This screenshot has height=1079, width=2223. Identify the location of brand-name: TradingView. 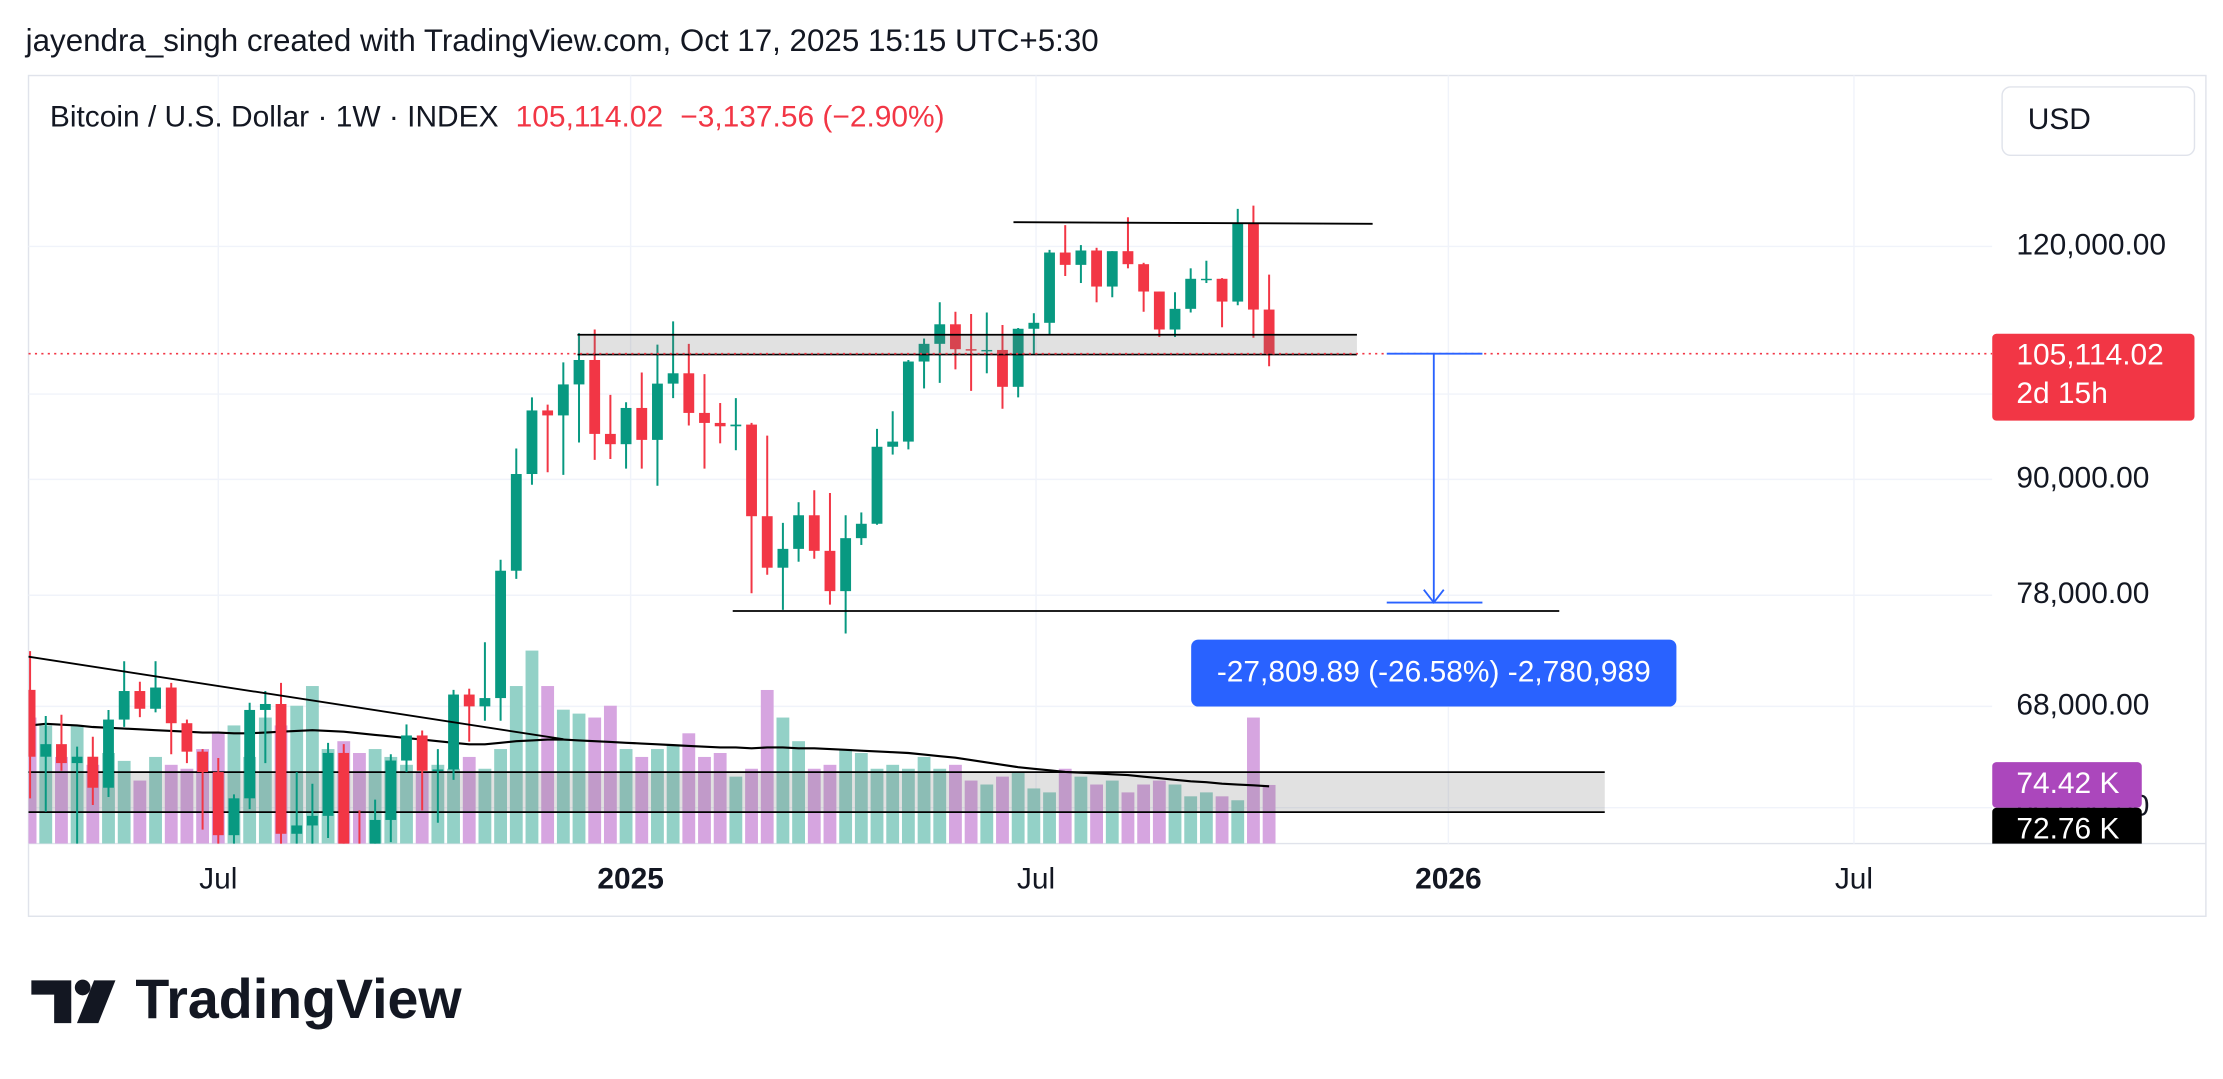
(298, 999).